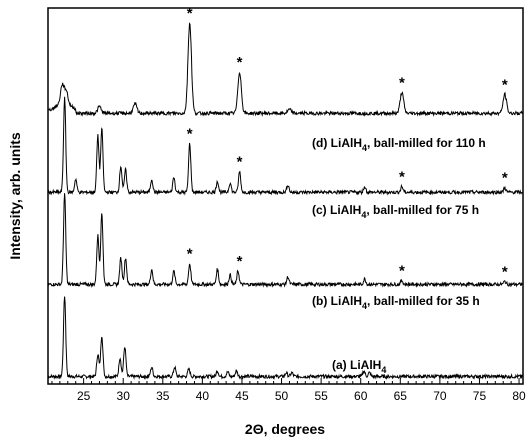  What do you see at coordinates (399, 144) in the screenshot?
I see `series-label: (d) LiAlH4, ball-milled for 110 h` at bounding box center [399, 144].